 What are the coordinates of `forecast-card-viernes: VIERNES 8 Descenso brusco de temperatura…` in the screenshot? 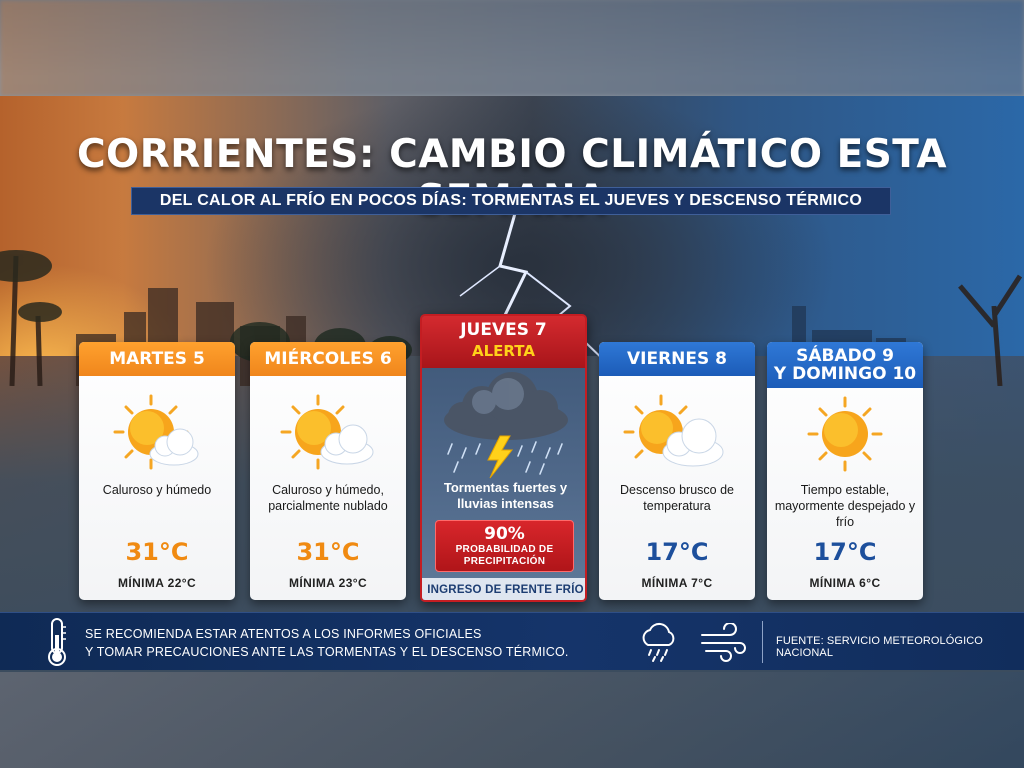 It's located at (677, 471).